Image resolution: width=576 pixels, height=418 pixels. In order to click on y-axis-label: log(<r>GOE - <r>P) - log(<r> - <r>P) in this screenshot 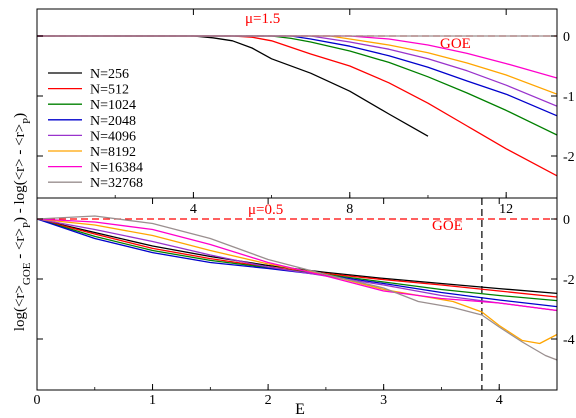, I will do `click(22, 222)`.